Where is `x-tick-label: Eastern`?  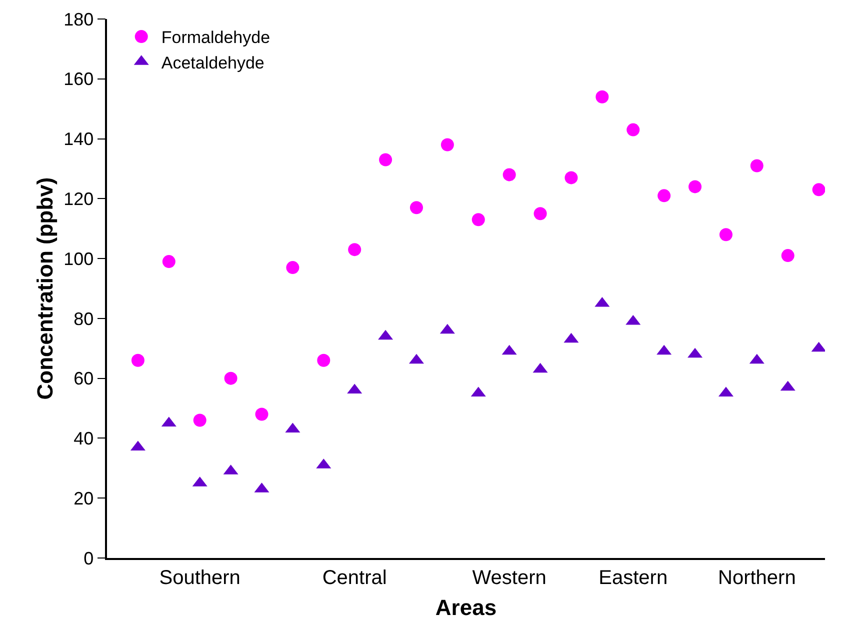
x-tick-label: Eastern is located at coordinates (633, 577).